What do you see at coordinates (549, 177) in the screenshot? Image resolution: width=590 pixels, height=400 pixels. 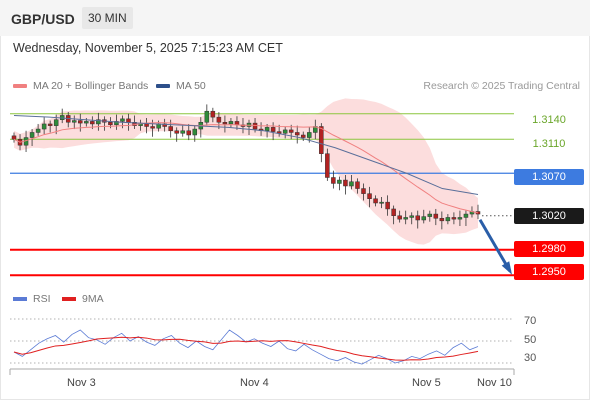 I see `pivot-label: 1.3070` at bounding box center [549, 177].